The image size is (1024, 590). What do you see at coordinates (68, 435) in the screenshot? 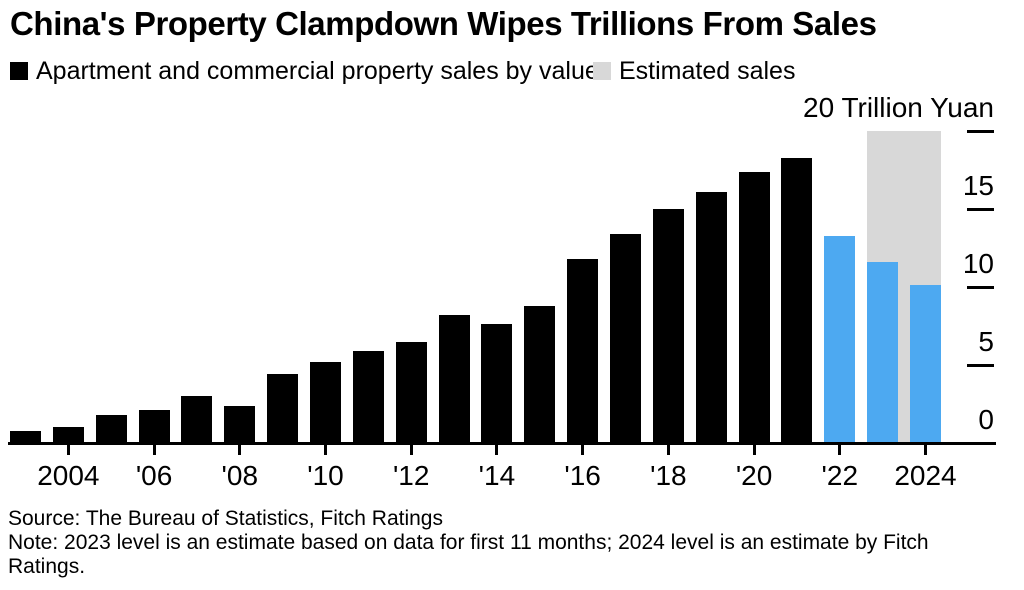
I see `bar-2004` at bounding box center [68, 435].